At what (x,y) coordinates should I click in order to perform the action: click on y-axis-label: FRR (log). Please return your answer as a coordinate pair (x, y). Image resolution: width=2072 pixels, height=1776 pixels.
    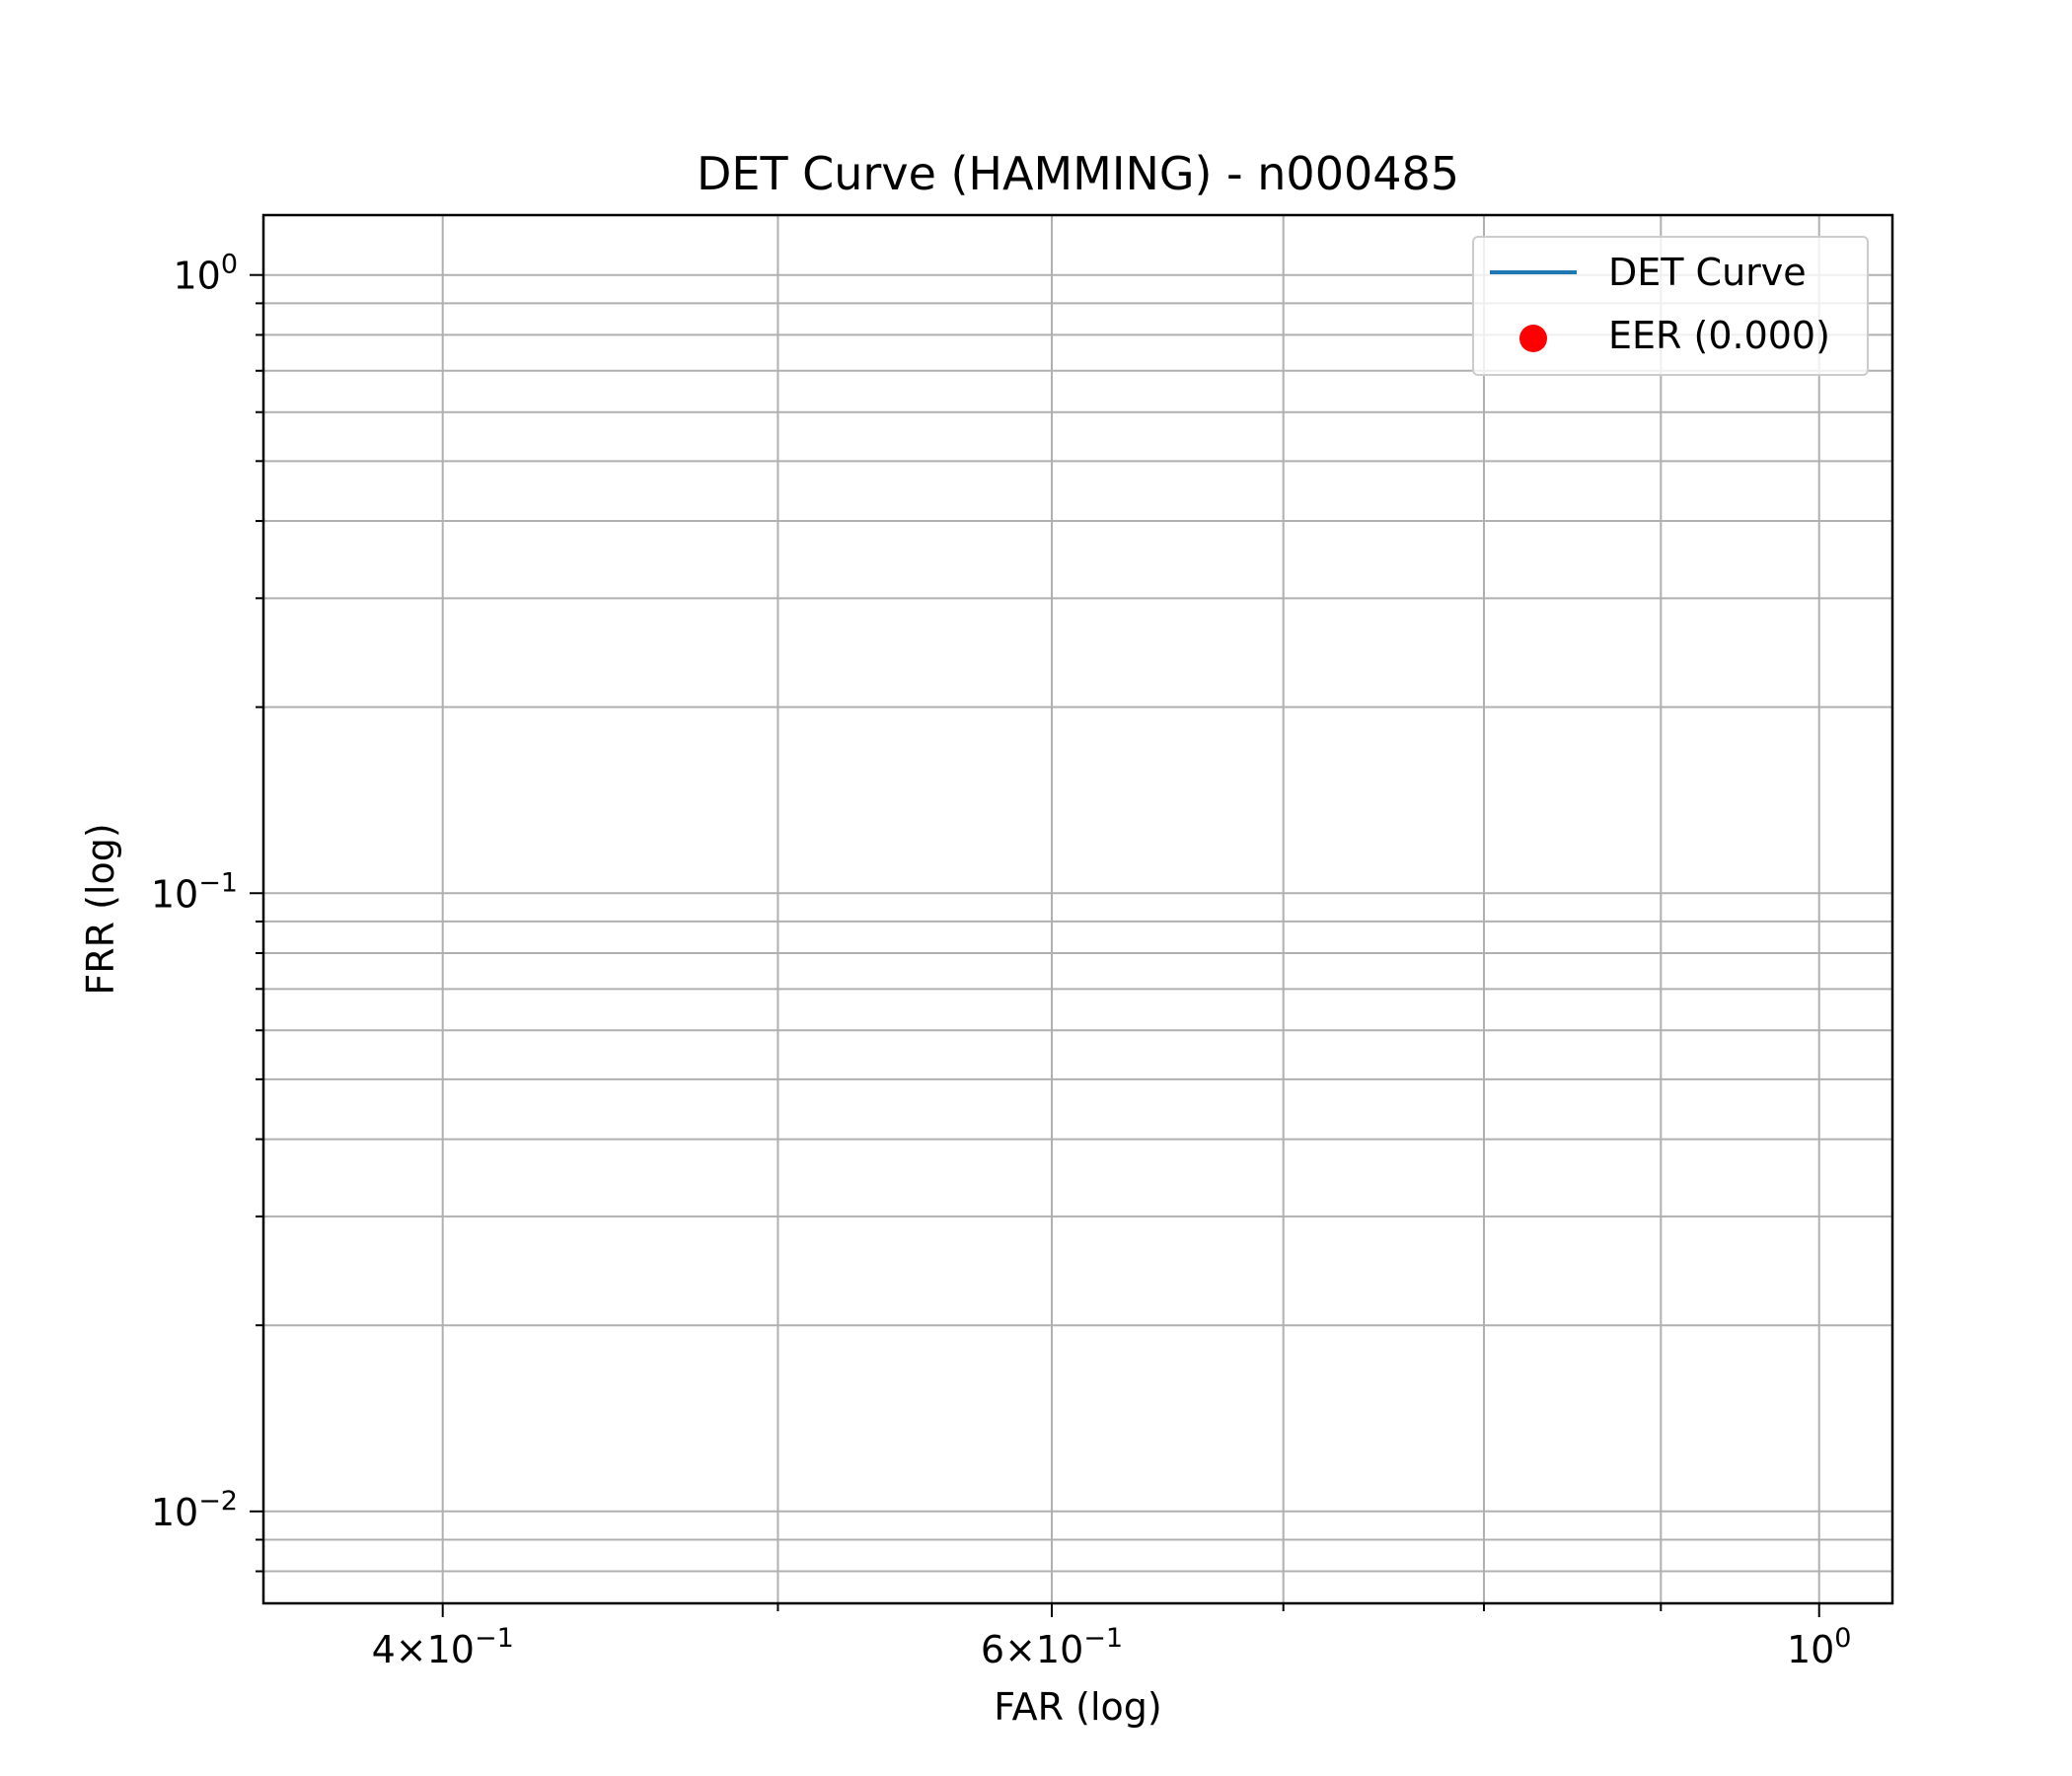
    Looking at the image, I should click on (100, 909).